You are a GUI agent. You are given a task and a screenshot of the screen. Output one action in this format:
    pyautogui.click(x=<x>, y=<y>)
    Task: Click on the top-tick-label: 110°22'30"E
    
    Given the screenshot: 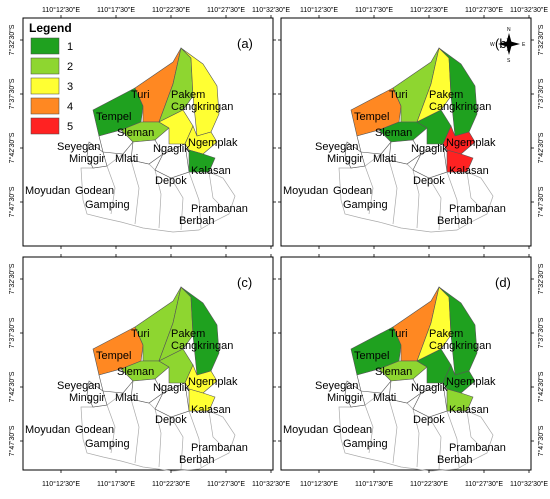 What is the action you would take?
    pyautogui.click(x=171, y=10)
    